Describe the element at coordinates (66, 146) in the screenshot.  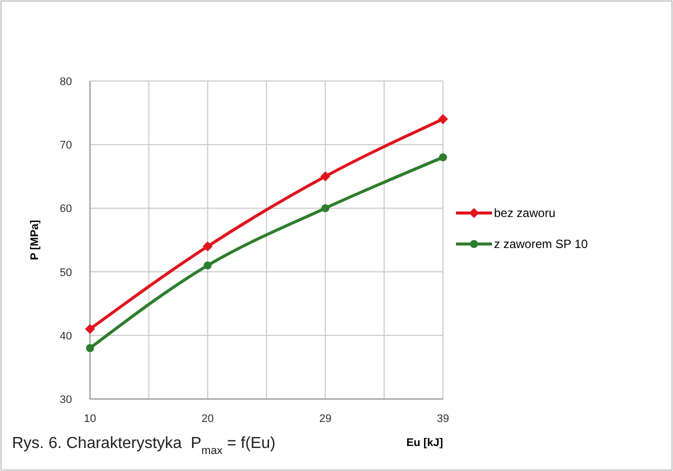
I see `y-tick-label: 70` at that location.